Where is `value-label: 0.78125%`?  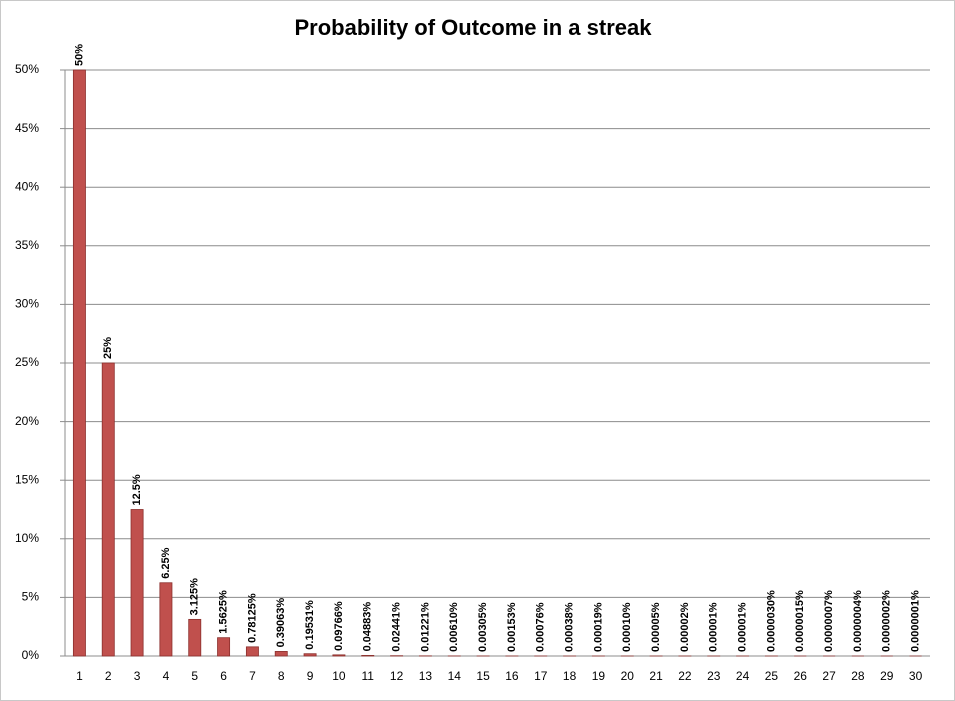 value-label: 0.78125% is located at coordinates (252, 618).